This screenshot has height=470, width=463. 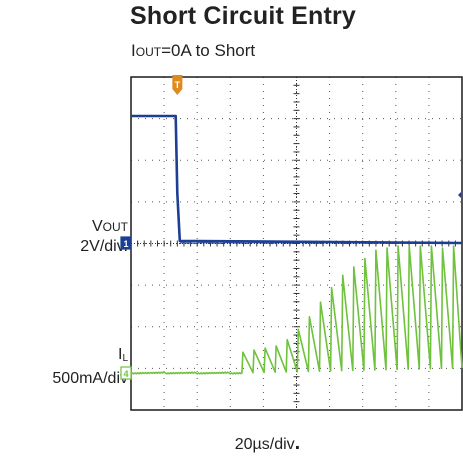 What do you see at coordinates (125, 358) in the screenshot?
I see `ch4-name-sub: L` at bounding box center [125, 358].